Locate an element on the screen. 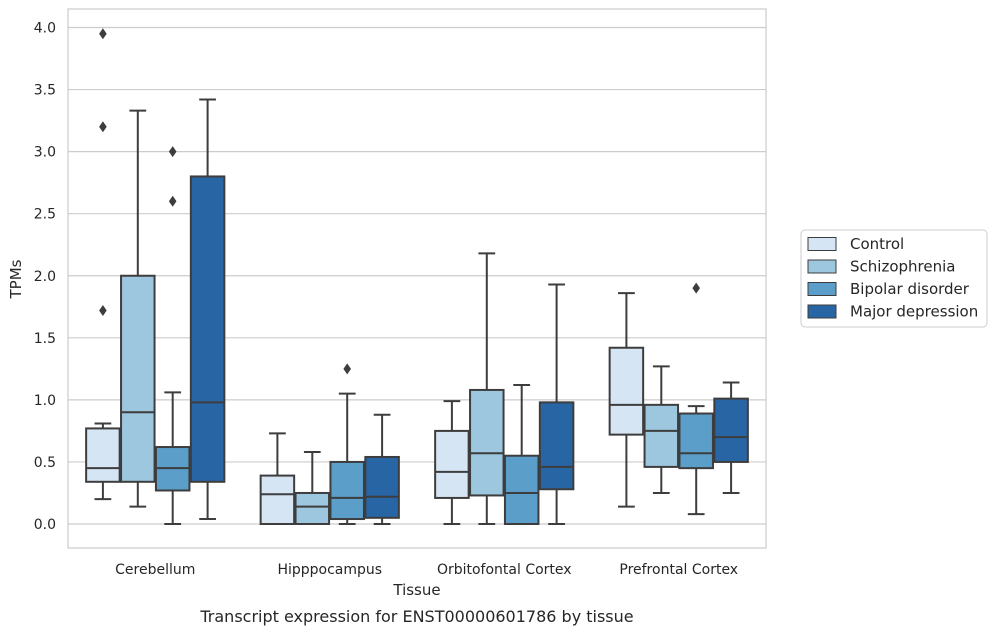  legend-label: Major depression is located at coordinates (914, 312).